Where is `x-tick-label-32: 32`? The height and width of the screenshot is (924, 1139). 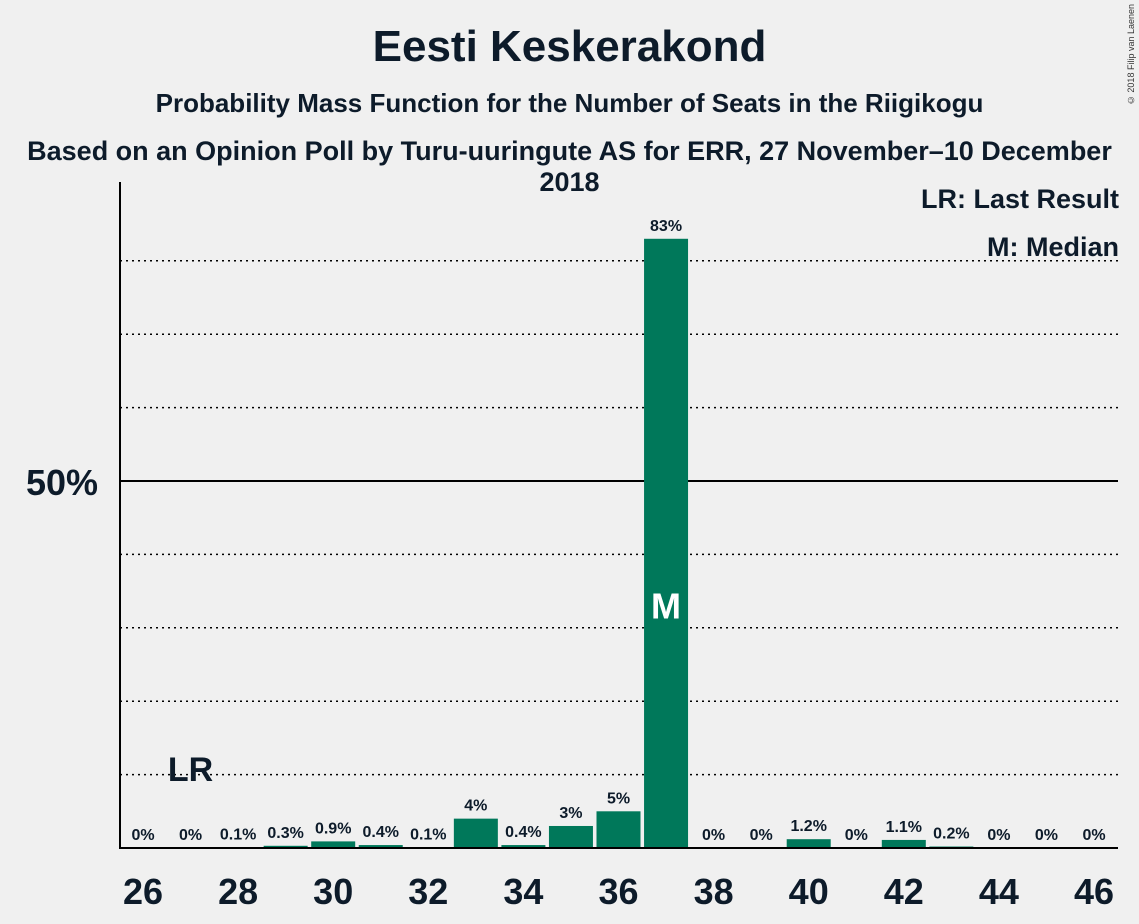
x-tick-label-32: 32 is located at coordinates (428, 891).